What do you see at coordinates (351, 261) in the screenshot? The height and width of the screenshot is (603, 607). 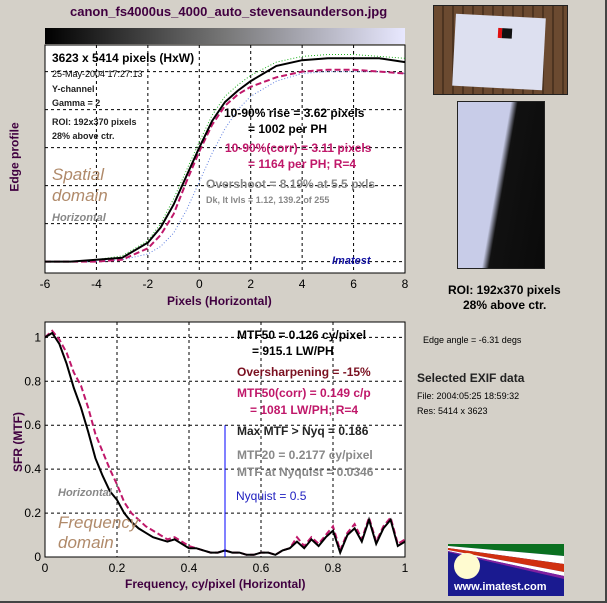 I see `imatest-brand: Imatest` at bounding box center [351, 261].